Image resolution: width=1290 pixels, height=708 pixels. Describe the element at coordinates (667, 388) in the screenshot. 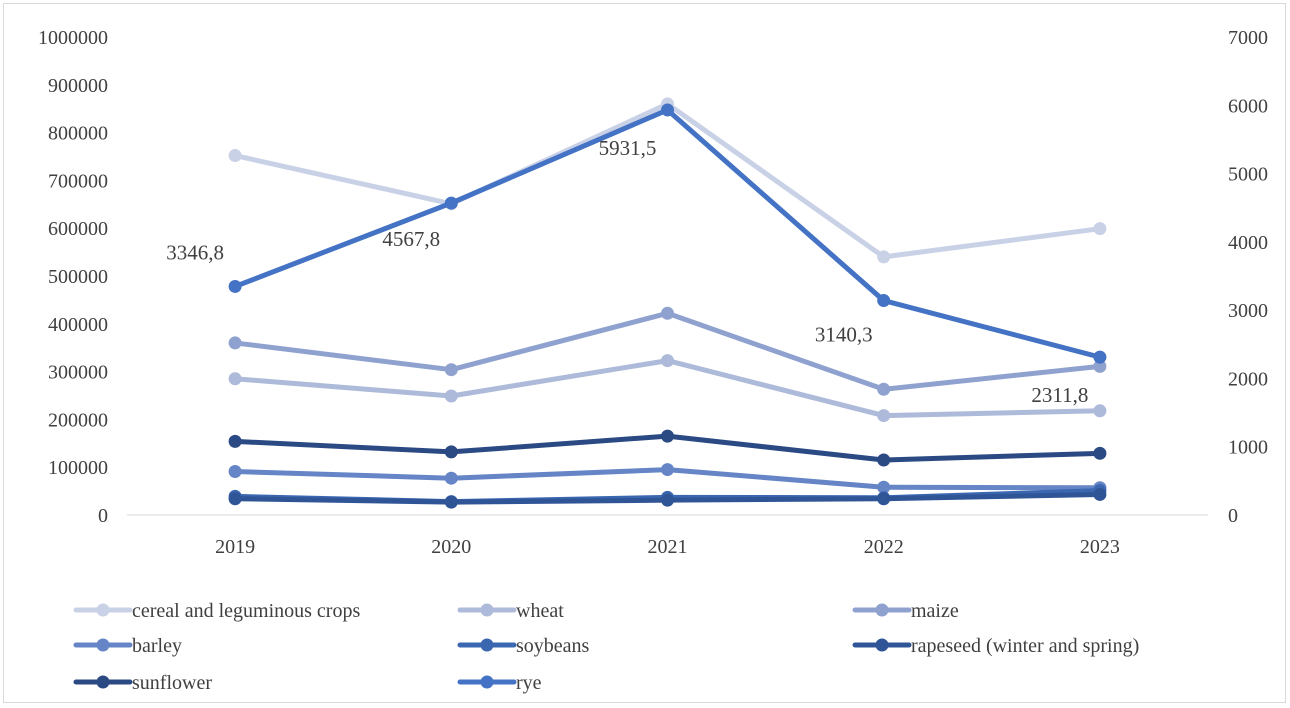

I see `series-line` at that location.